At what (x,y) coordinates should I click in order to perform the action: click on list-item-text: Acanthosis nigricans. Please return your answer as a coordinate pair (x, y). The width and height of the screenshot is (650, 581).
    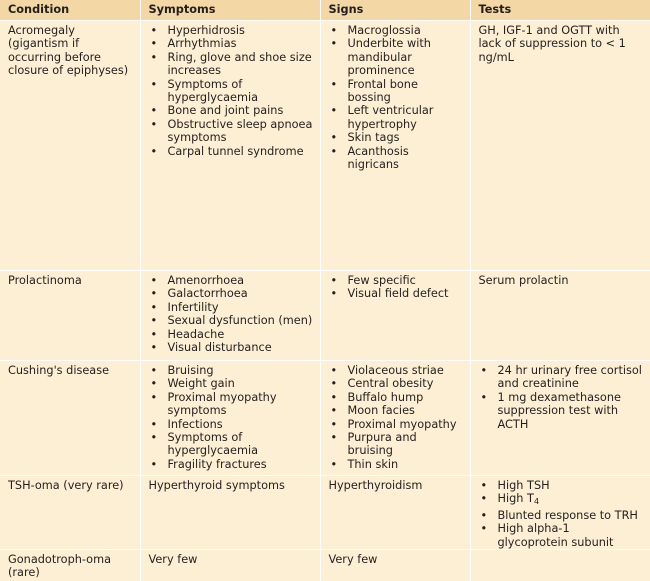
    Looking at the image, I should click on (378, 158).